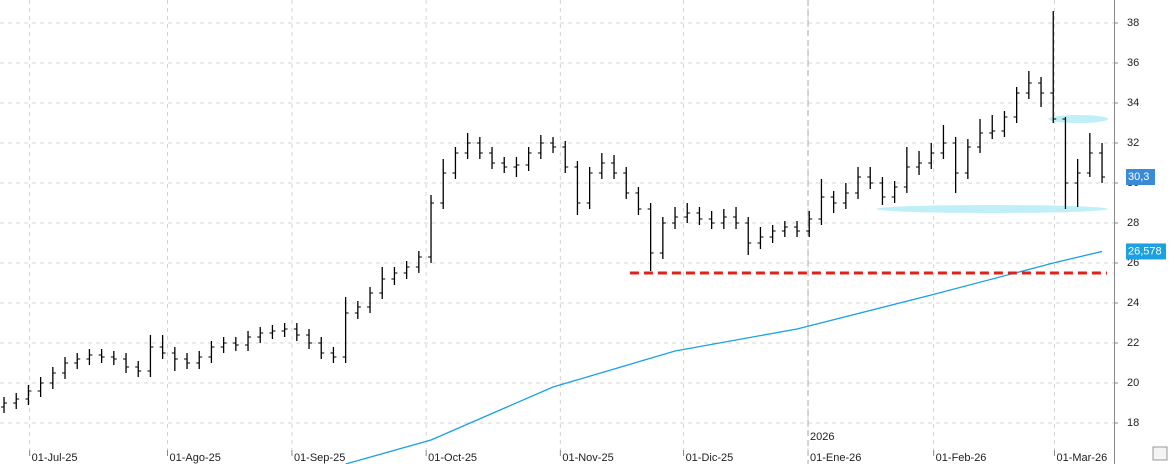 The height and width of the screenshot is (464, 1176). I want to click on y-tick-label: 38, so click(1133, 23).